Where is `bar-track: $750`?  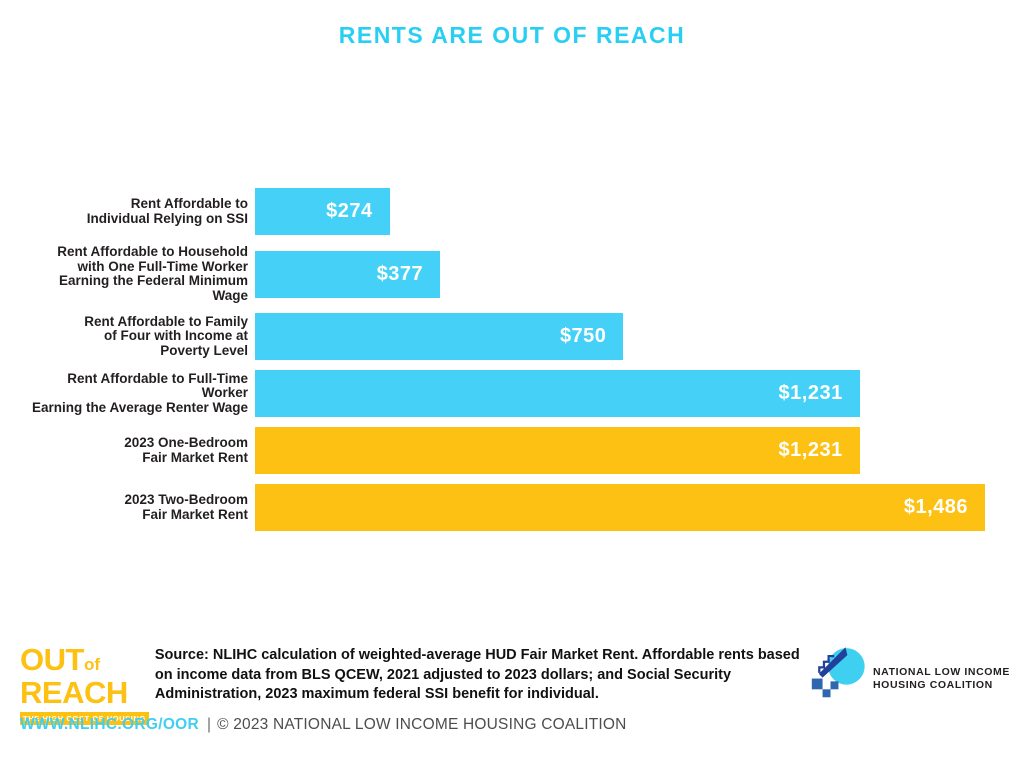 bar-track: $750 is located at coordinates (620, 336).